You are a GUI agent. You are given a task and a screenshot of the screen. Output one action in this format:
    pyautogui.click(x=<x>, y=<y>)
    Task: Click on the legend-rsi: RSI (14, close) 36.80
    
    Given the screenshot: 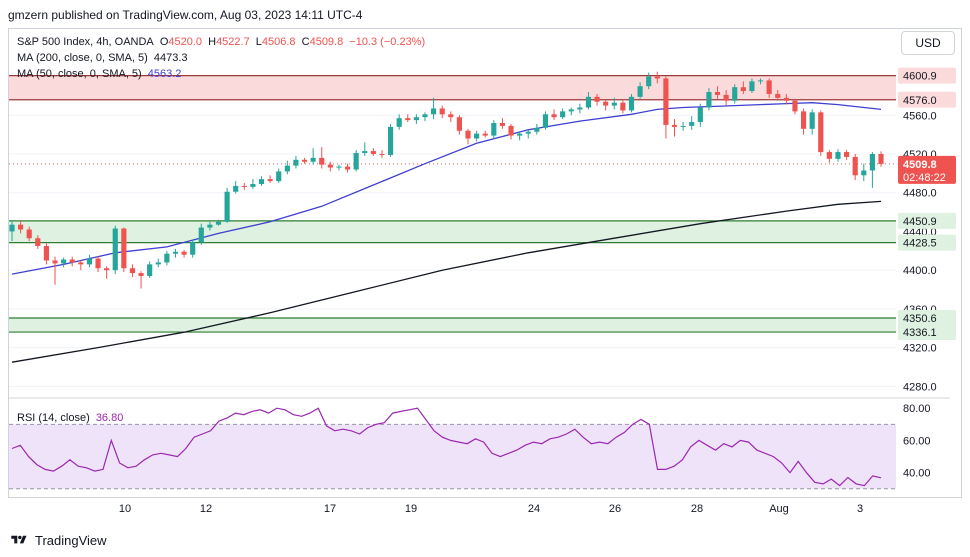 What is the action you would take?
    pyautogui.click(x=71, y=418)
    